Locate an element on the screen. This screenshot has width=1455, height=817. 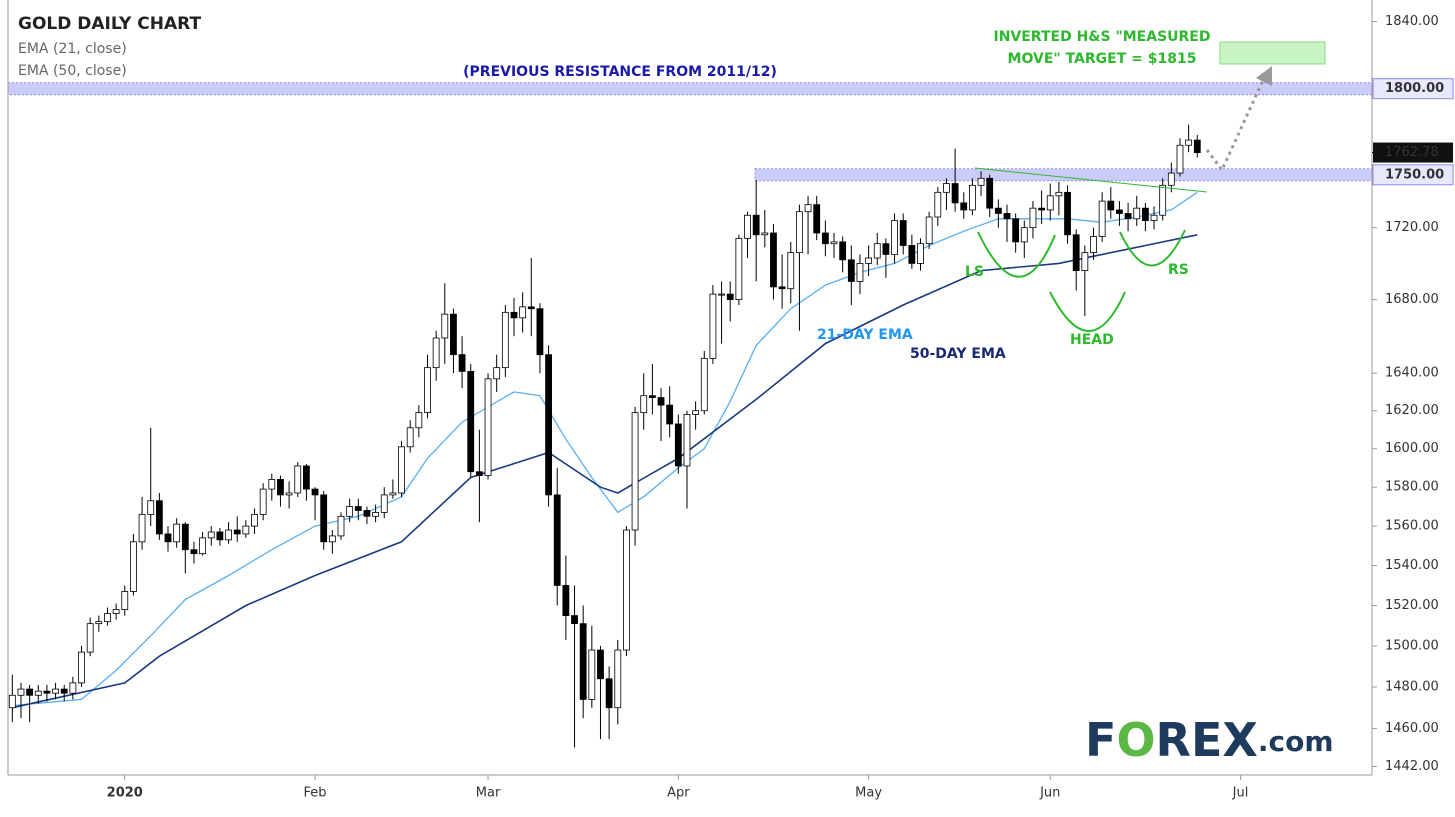
y-tick-label: 1600.00 is located at coordinates (1412, 448).